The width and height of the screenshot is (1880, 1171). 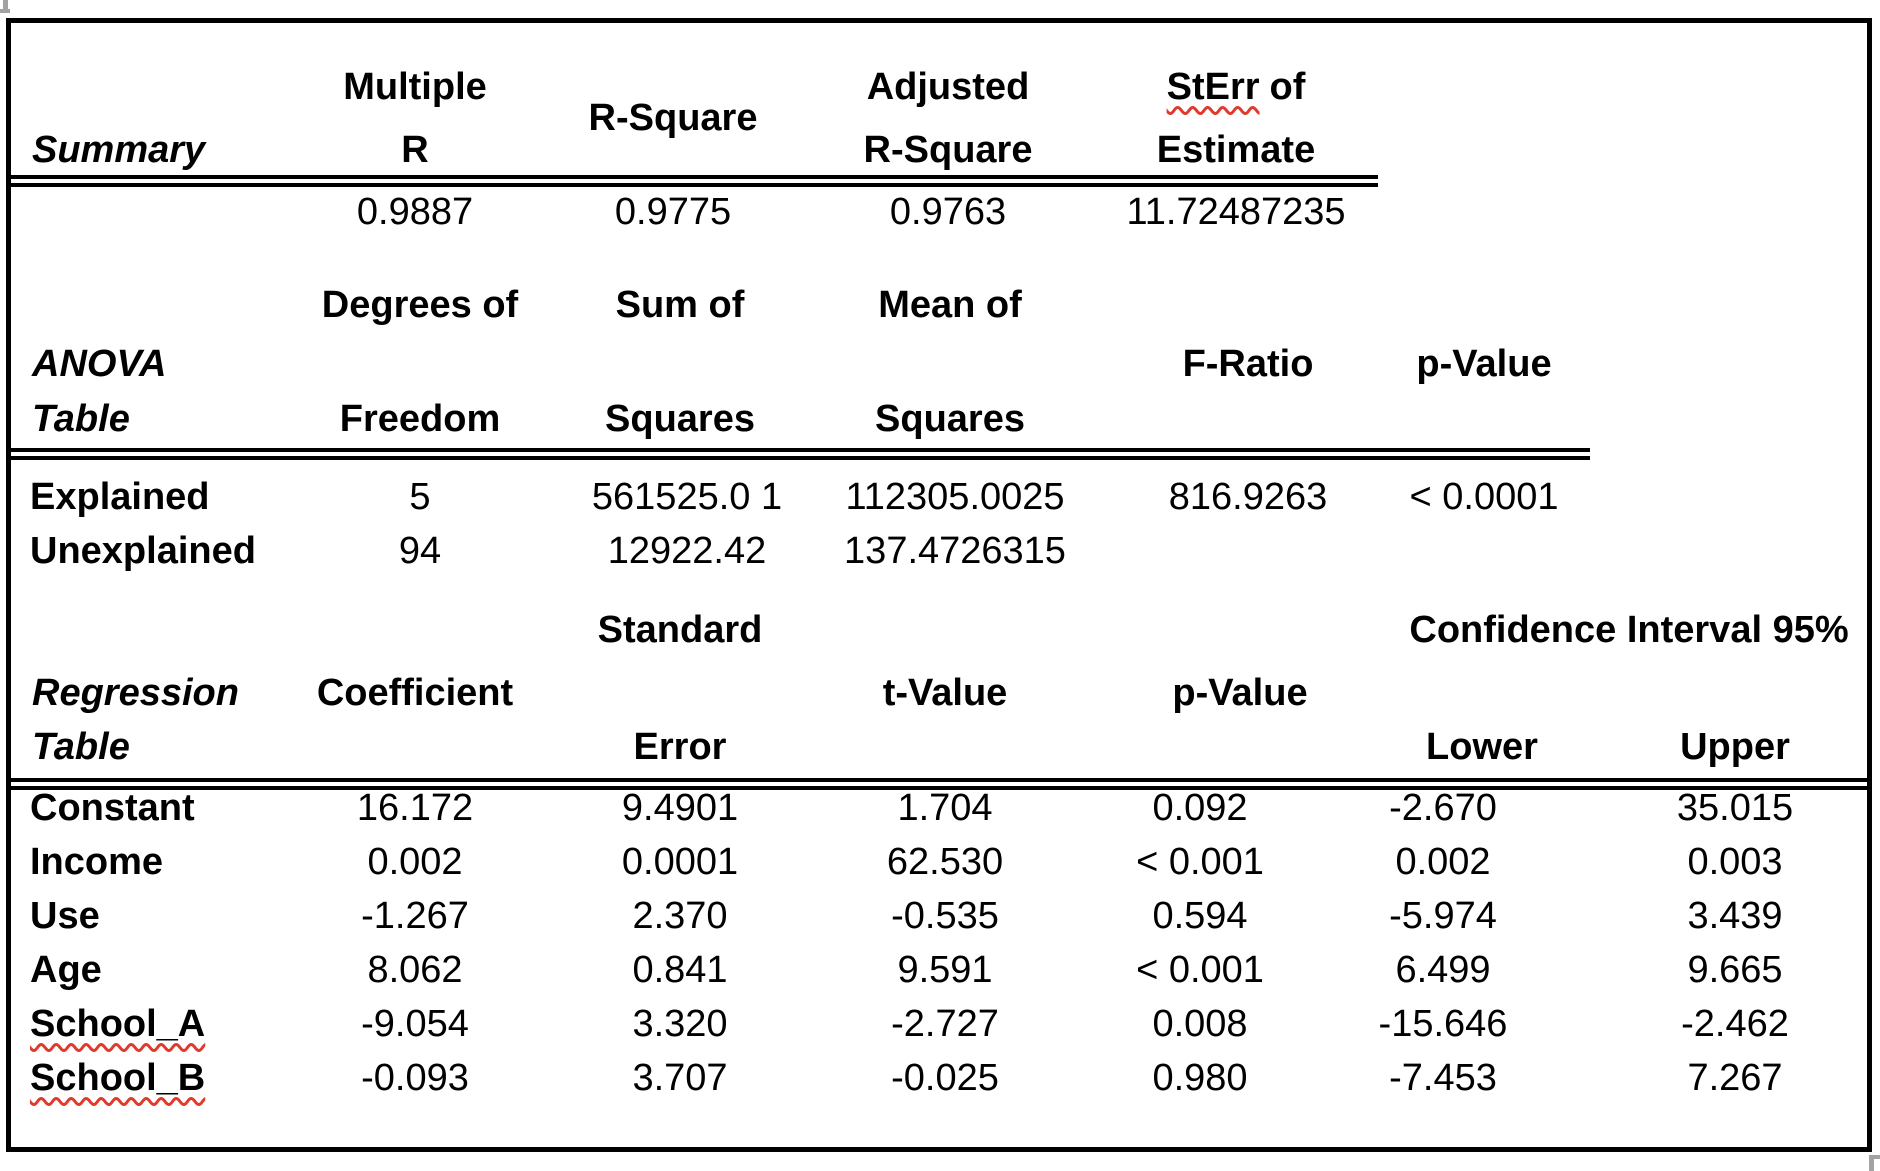 What do you see at coordinates (1443, 1024) in the screenshot?
I see `regression-row-lower: -15.646` at bounding box center [1443, 1024].